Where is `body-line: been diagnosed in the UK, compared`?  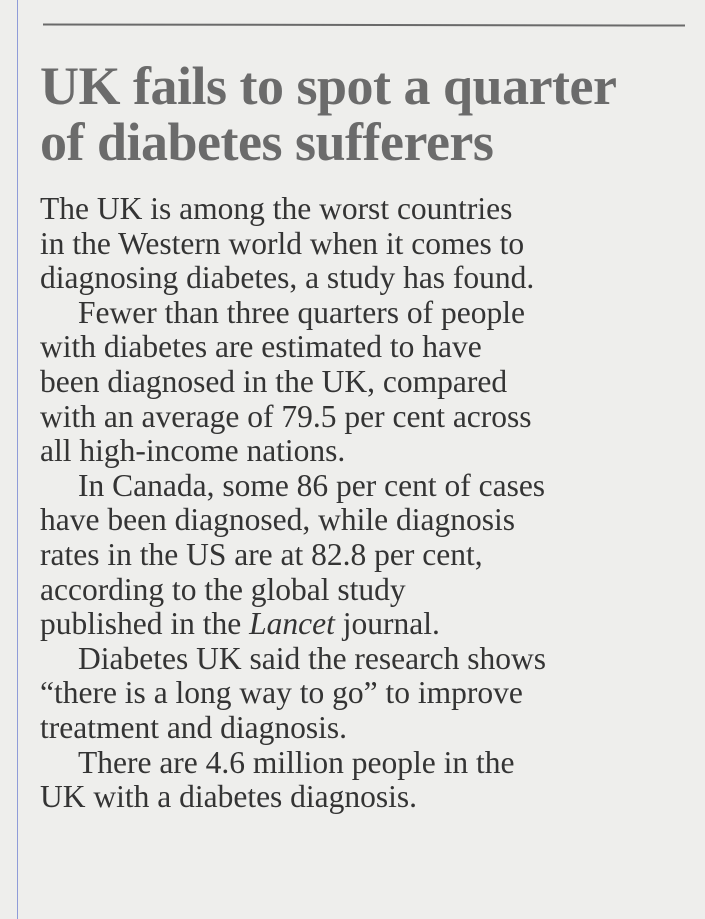 body-line: been diagnosed in the UK, compared is located at coordinates (274, 381).